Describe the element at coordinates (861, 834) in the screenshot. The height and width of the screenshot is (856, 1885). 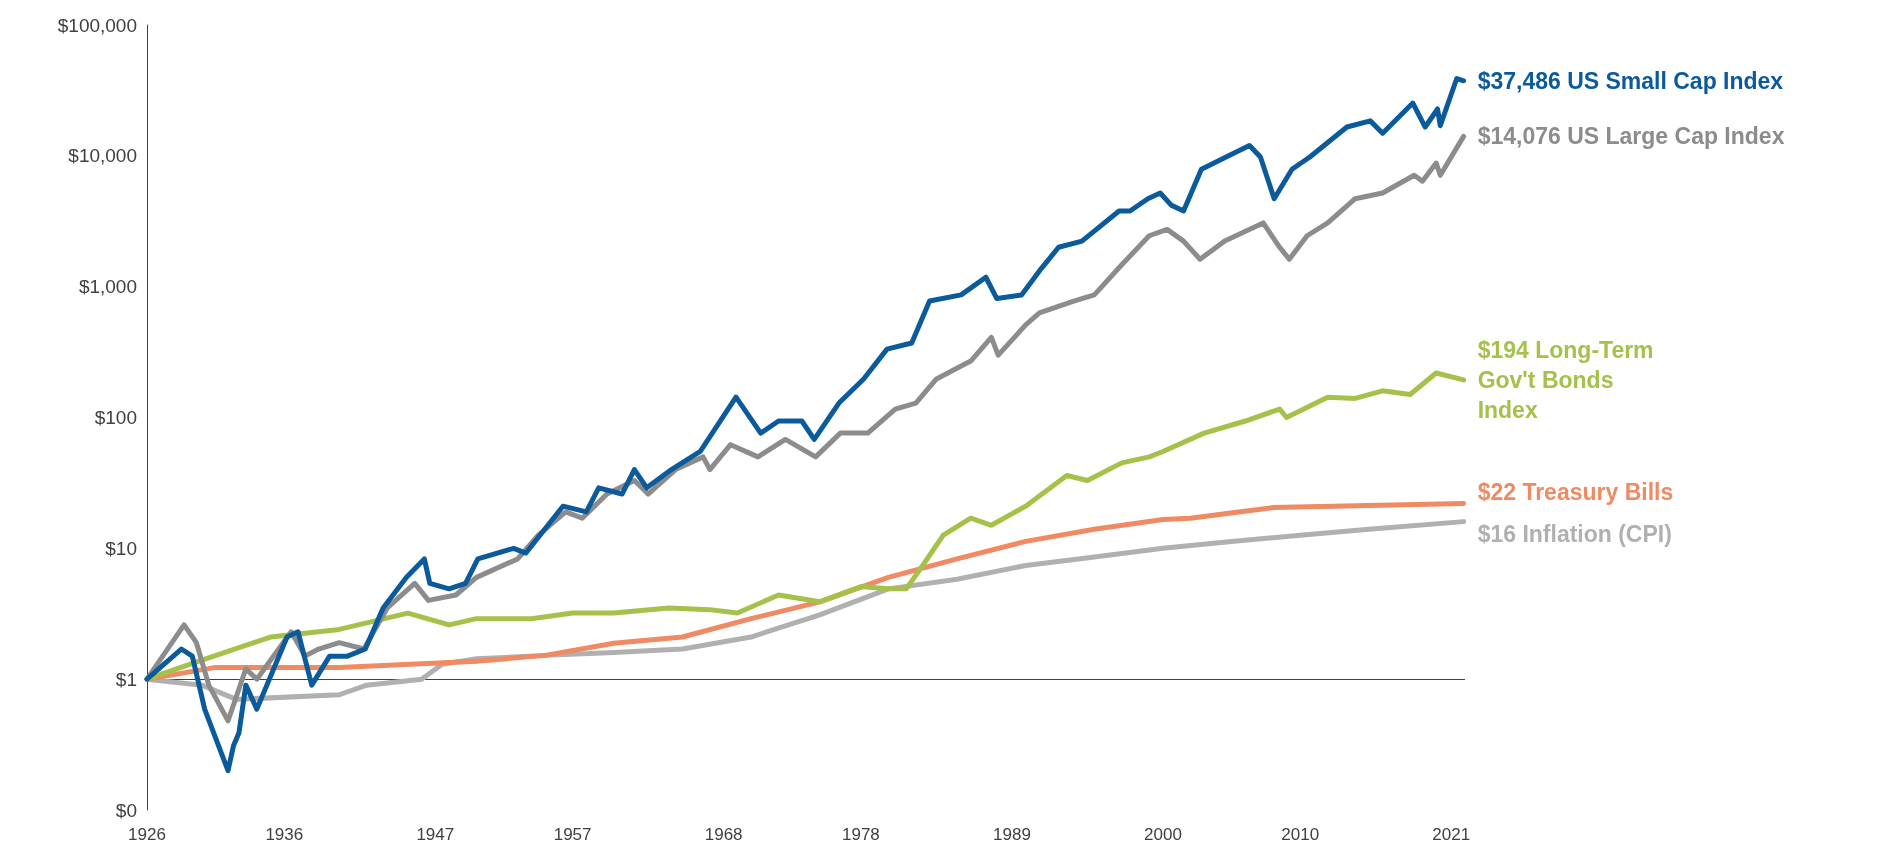
I see `x-tick-label: 1978` at that location.